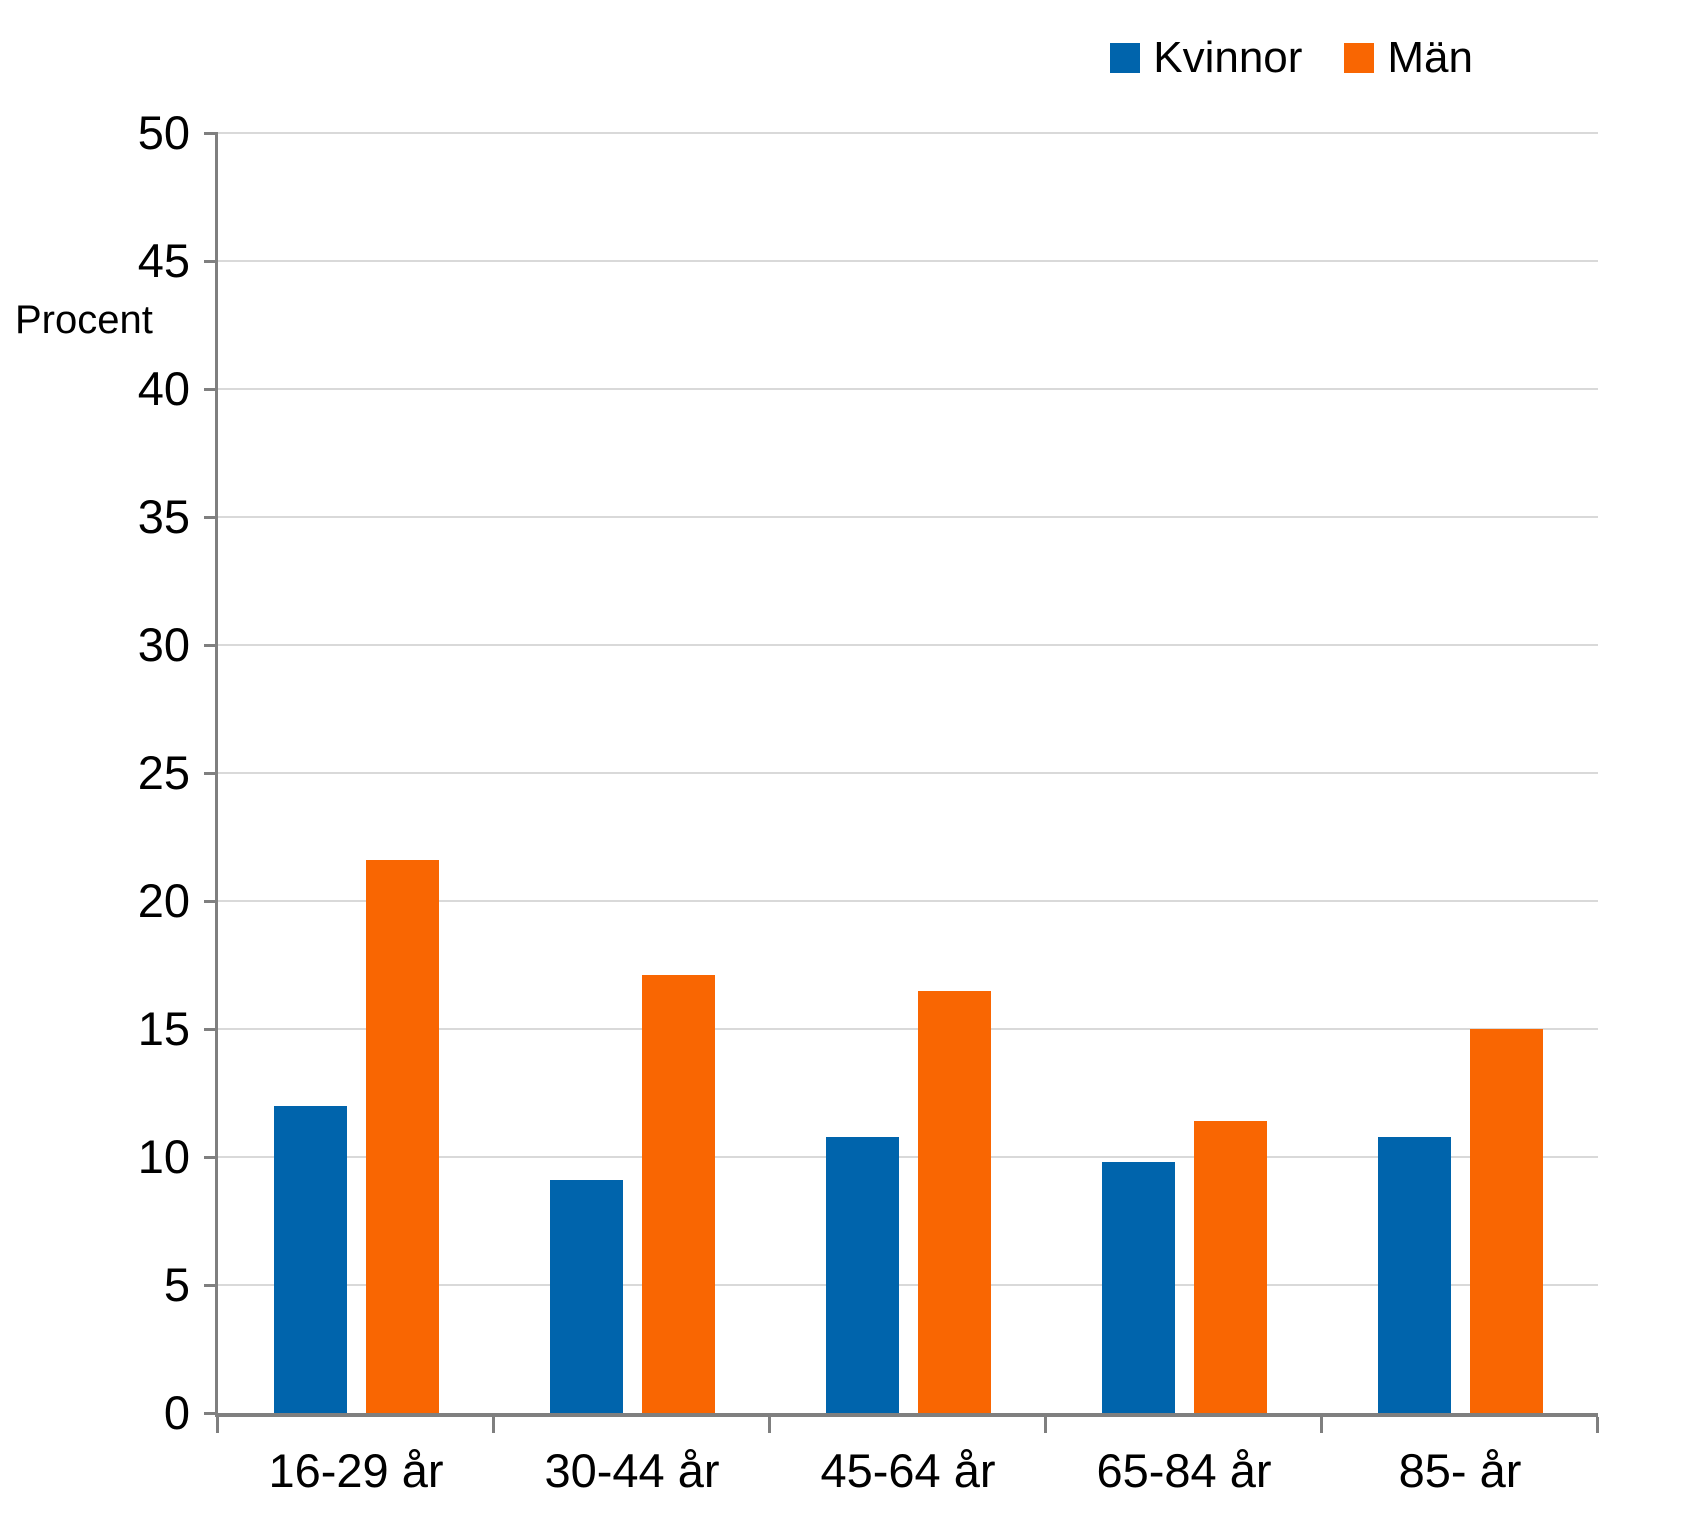  I want to click on x-category-label: 45-64 år, so click(908, 1470).